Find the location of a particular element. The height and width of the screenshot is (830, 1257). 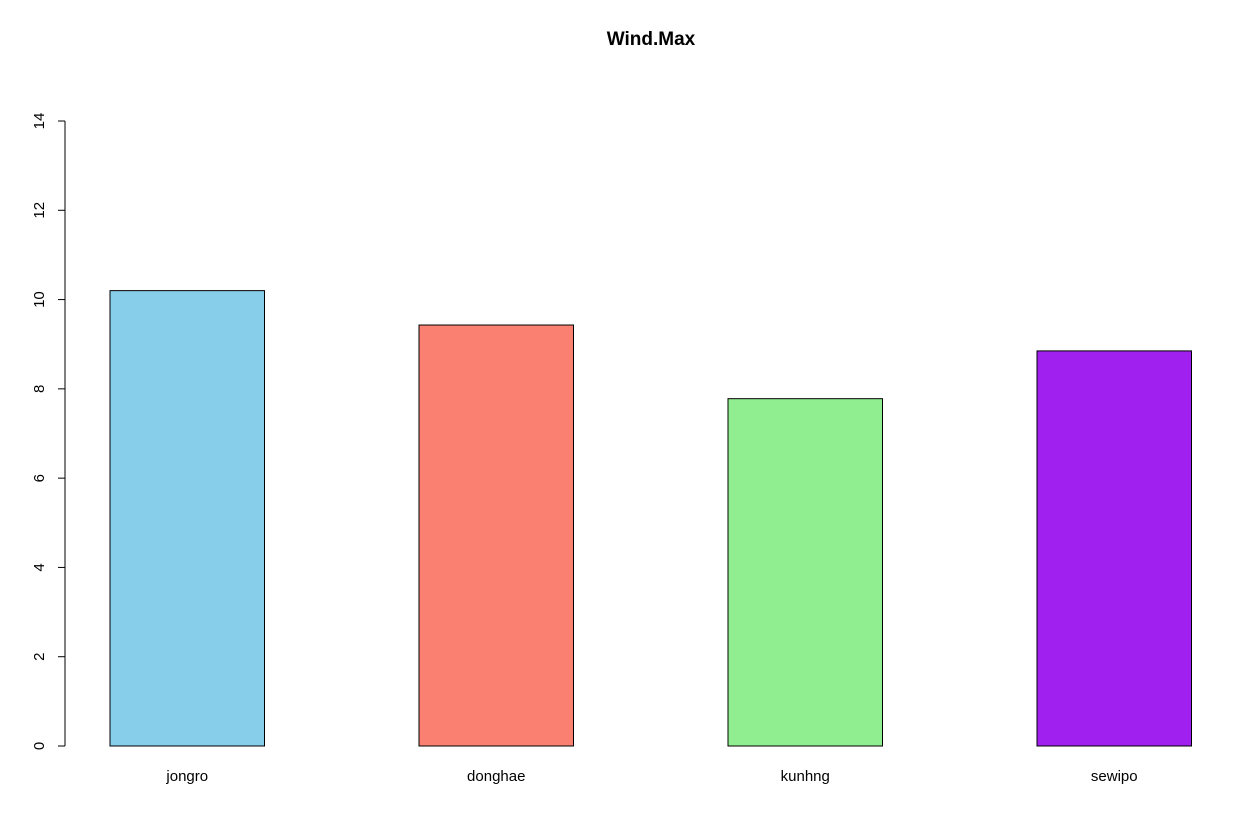

chart-title: Wind.Max is located at coordinates (651, 39).